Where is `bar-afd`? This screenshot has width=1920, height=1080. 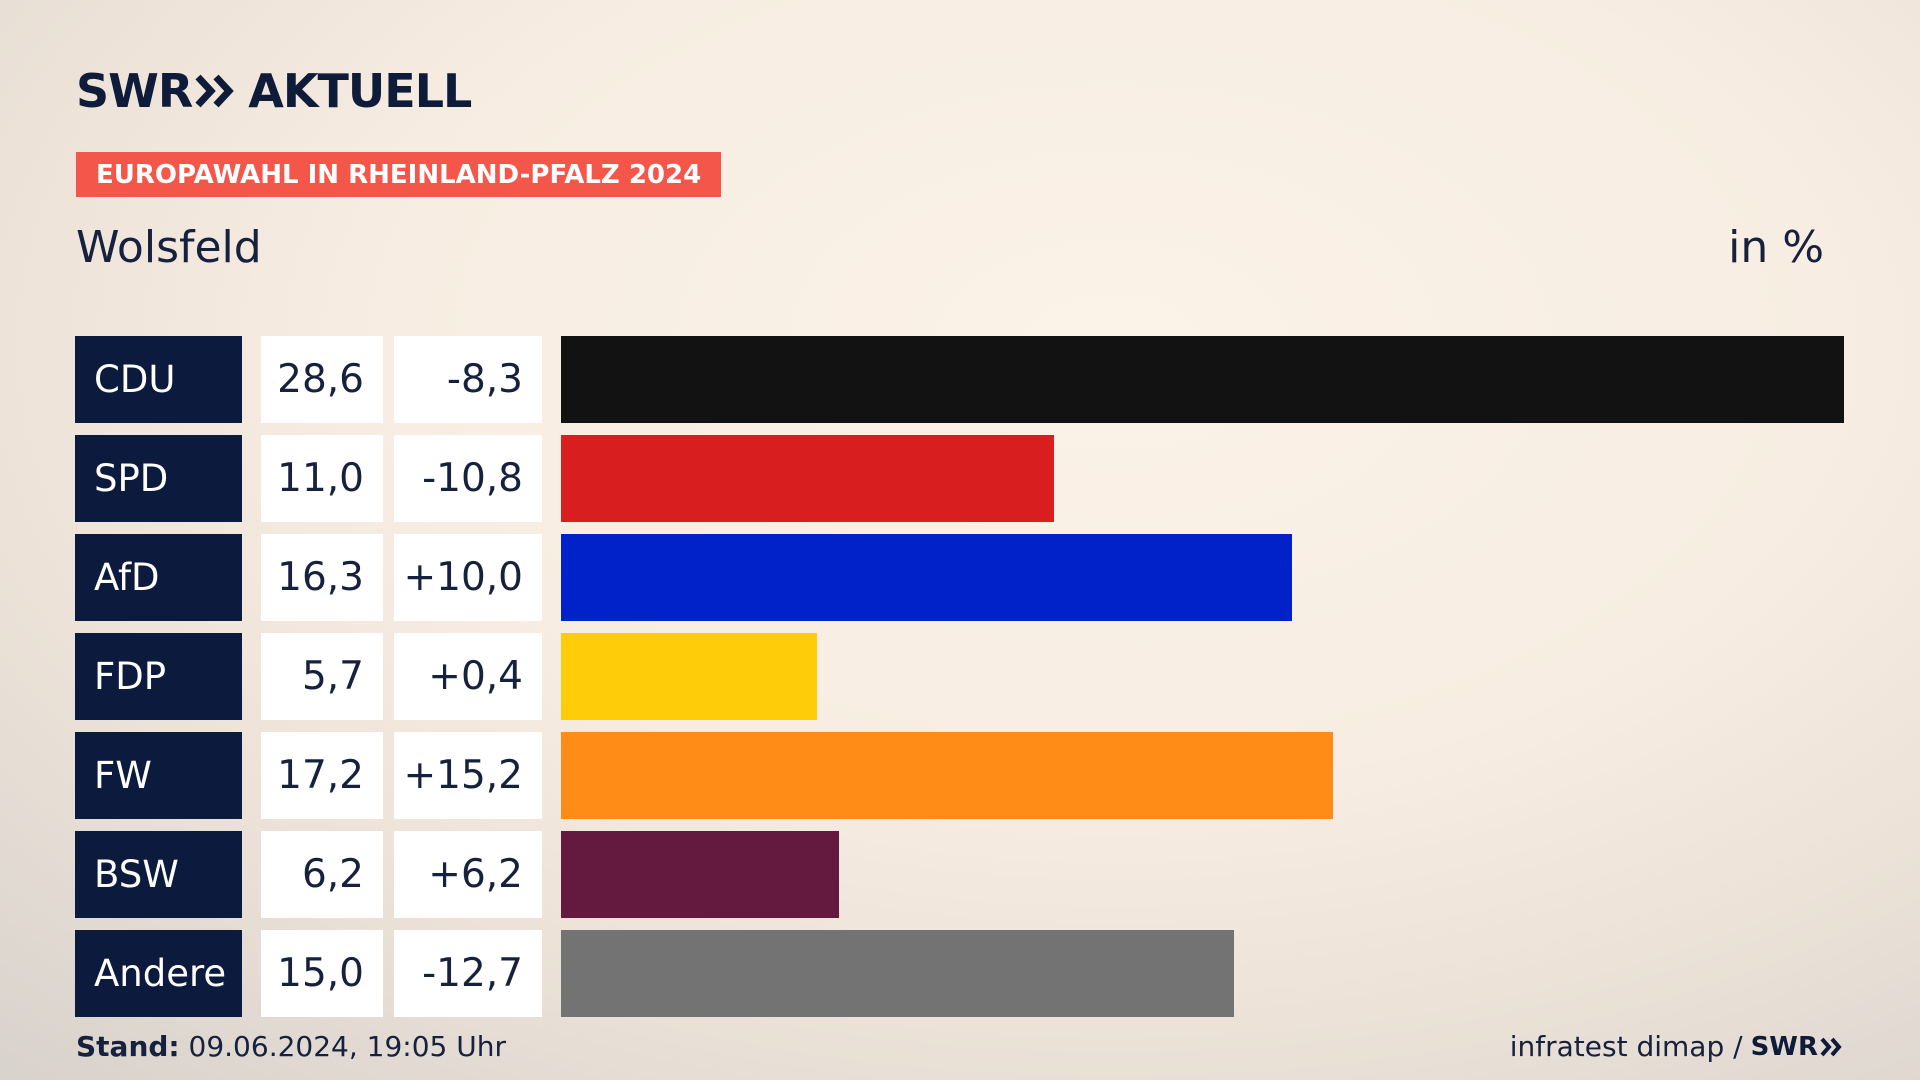
bar-afd is located at coordinates (926, 577).